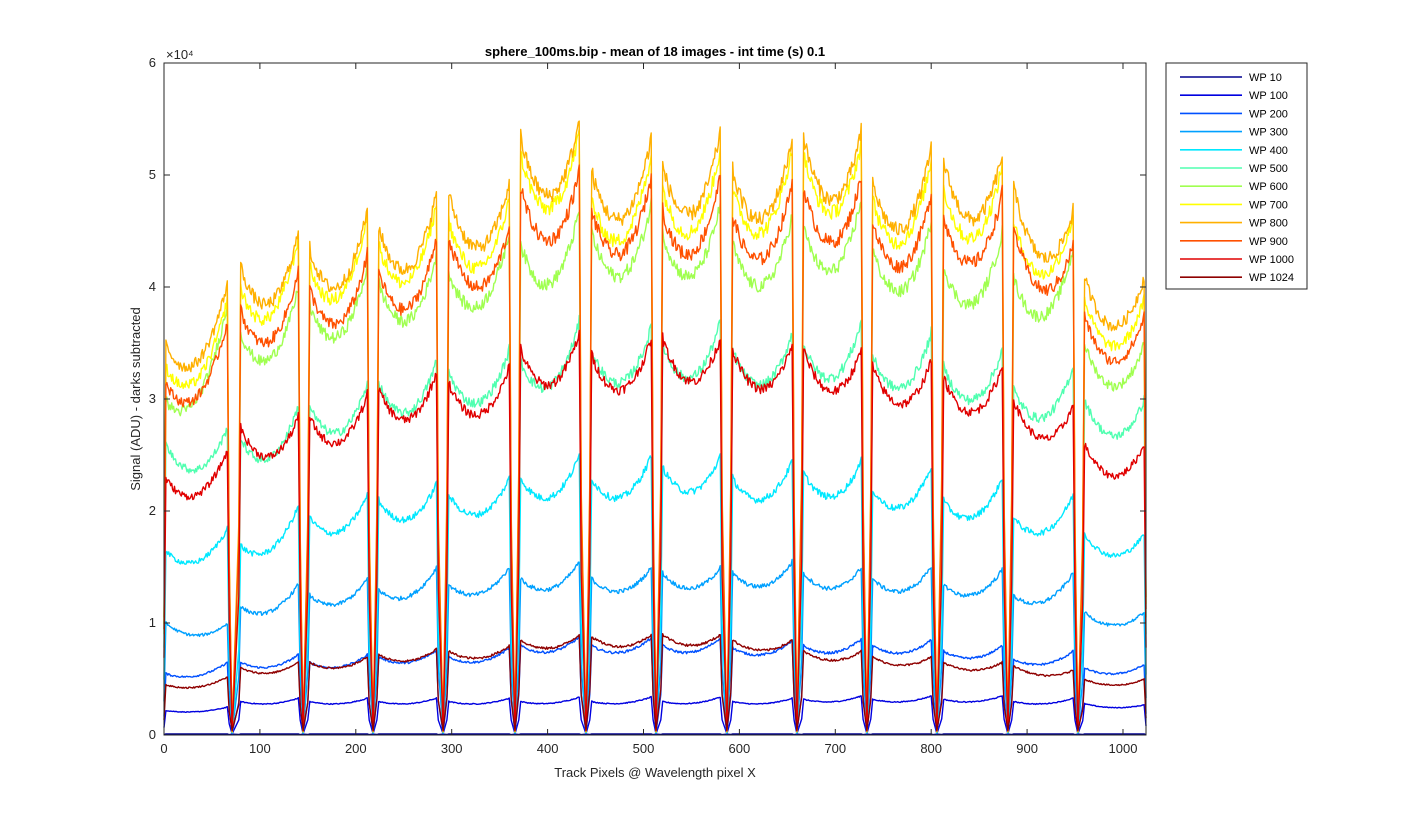  Describe the element at coordinates (180, 54) in the screenshot. I see `y-exponent-label: ×10⁴` at that location.